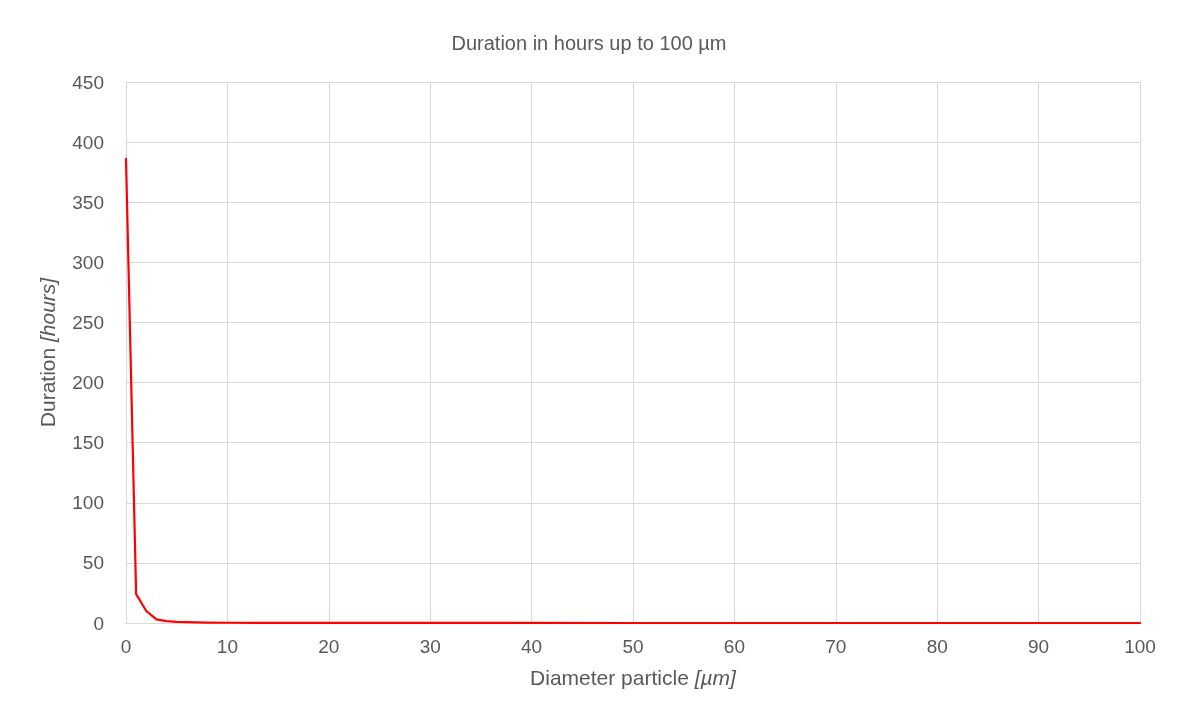 Image resolution: width=1178 pixels, height=722 pixels. What do you see at coordinates (88, 142) in the screenshot?
I see `y-tick-label: 400` at bounding box center [88, 142].